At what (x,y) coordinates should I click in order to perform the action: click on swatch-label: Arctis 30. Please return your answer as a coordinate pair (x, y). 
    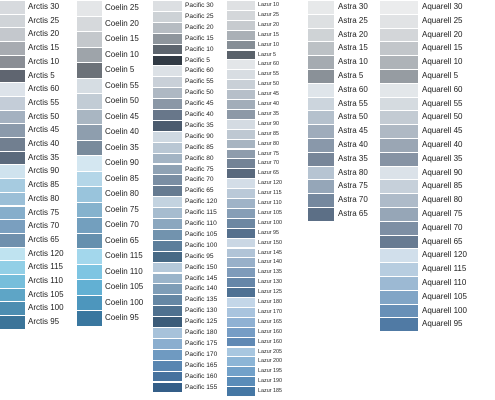
    Looking at the image, I should click on (44, 6).